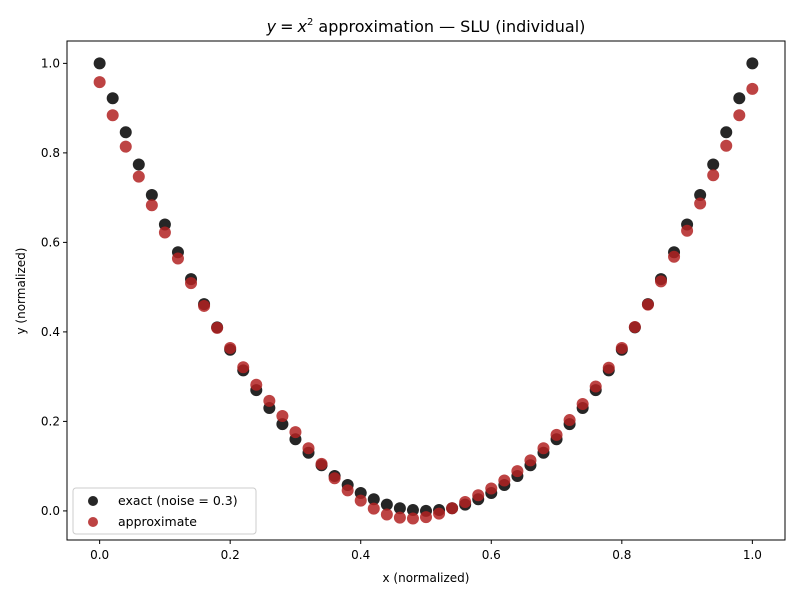  Describe the element at coordinates (99, 555) in the screenshot. I see `x-tick-label: 0.0` at that location.